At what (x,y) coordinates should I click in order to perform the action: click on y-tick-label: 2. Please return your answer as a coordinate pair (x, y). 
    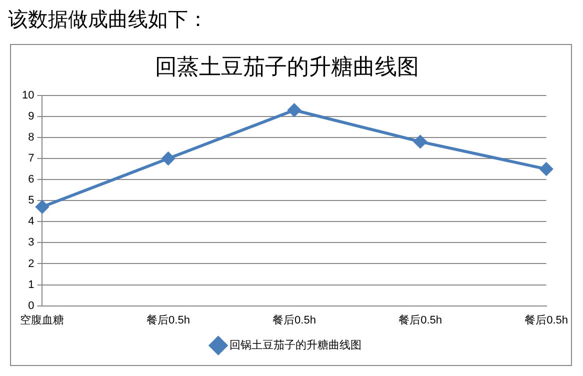
    Looking at the image, I should click on (31, 264).